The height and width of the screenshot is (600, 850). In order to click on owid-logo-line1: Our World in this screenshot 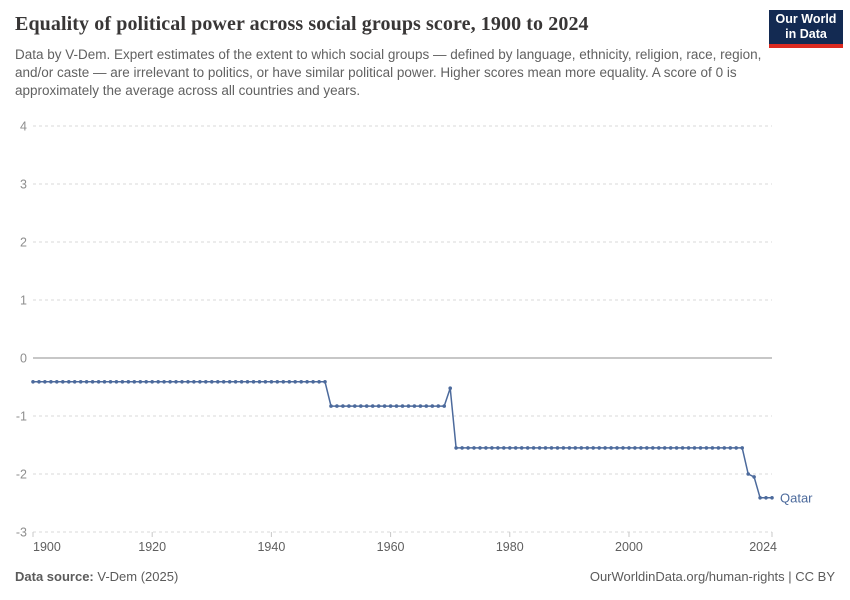, I will do `click(806, 19)`.